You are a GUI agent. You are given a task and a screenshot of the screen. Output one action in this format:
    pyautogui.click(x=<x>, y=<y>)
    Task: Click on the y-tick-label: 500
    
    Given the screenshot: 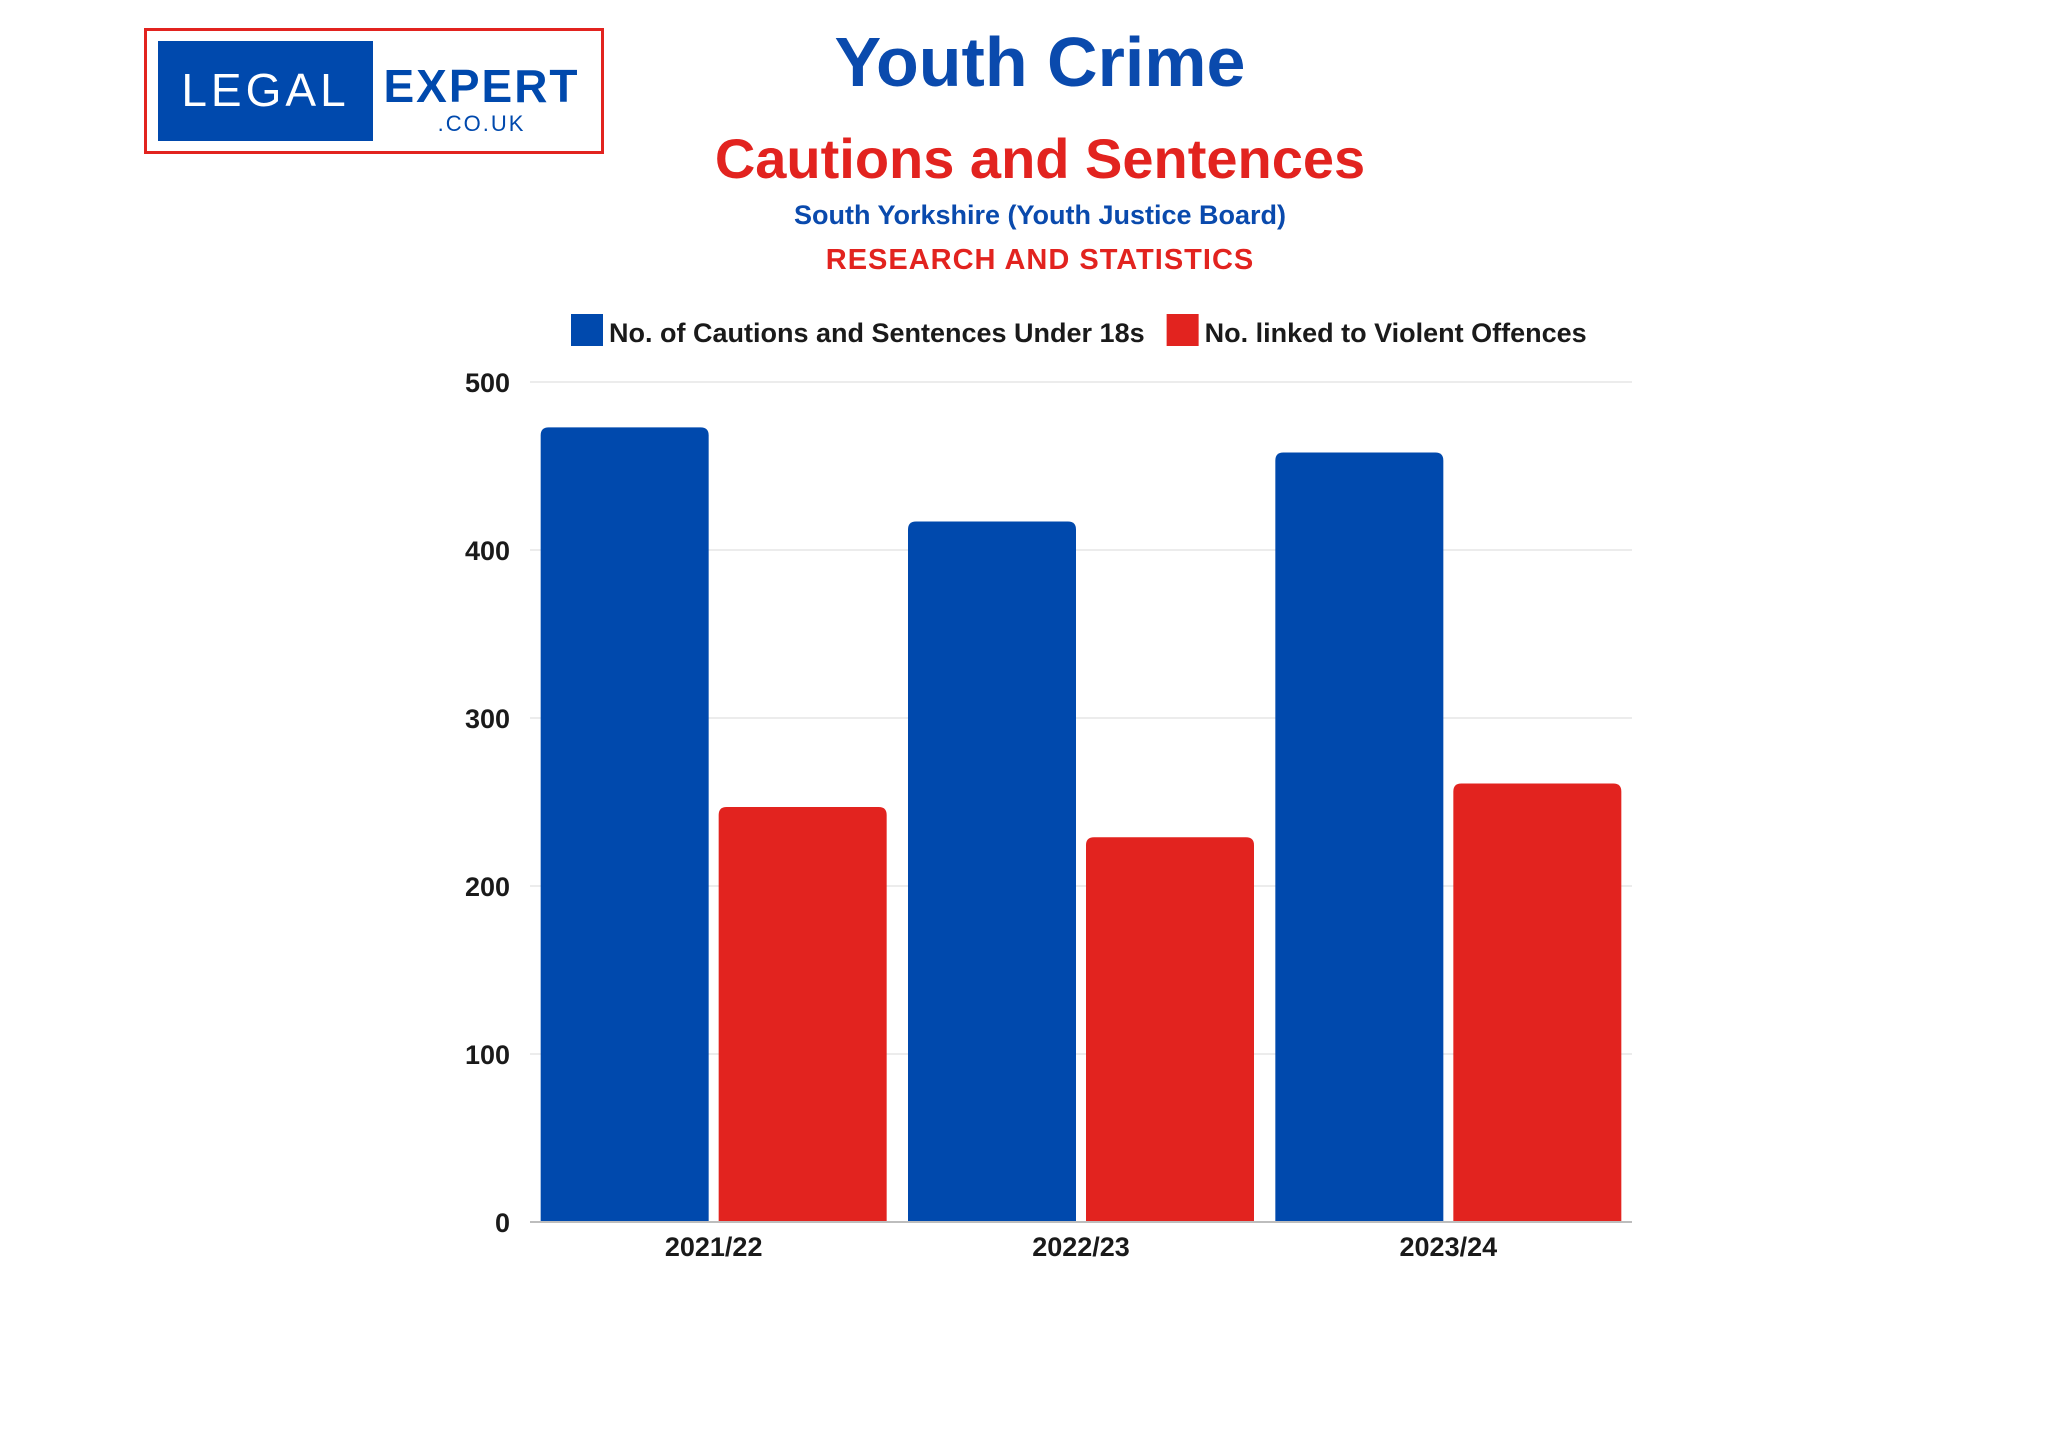 What is the action you would take?
    pyautogui.click(x=487, y=383)
    